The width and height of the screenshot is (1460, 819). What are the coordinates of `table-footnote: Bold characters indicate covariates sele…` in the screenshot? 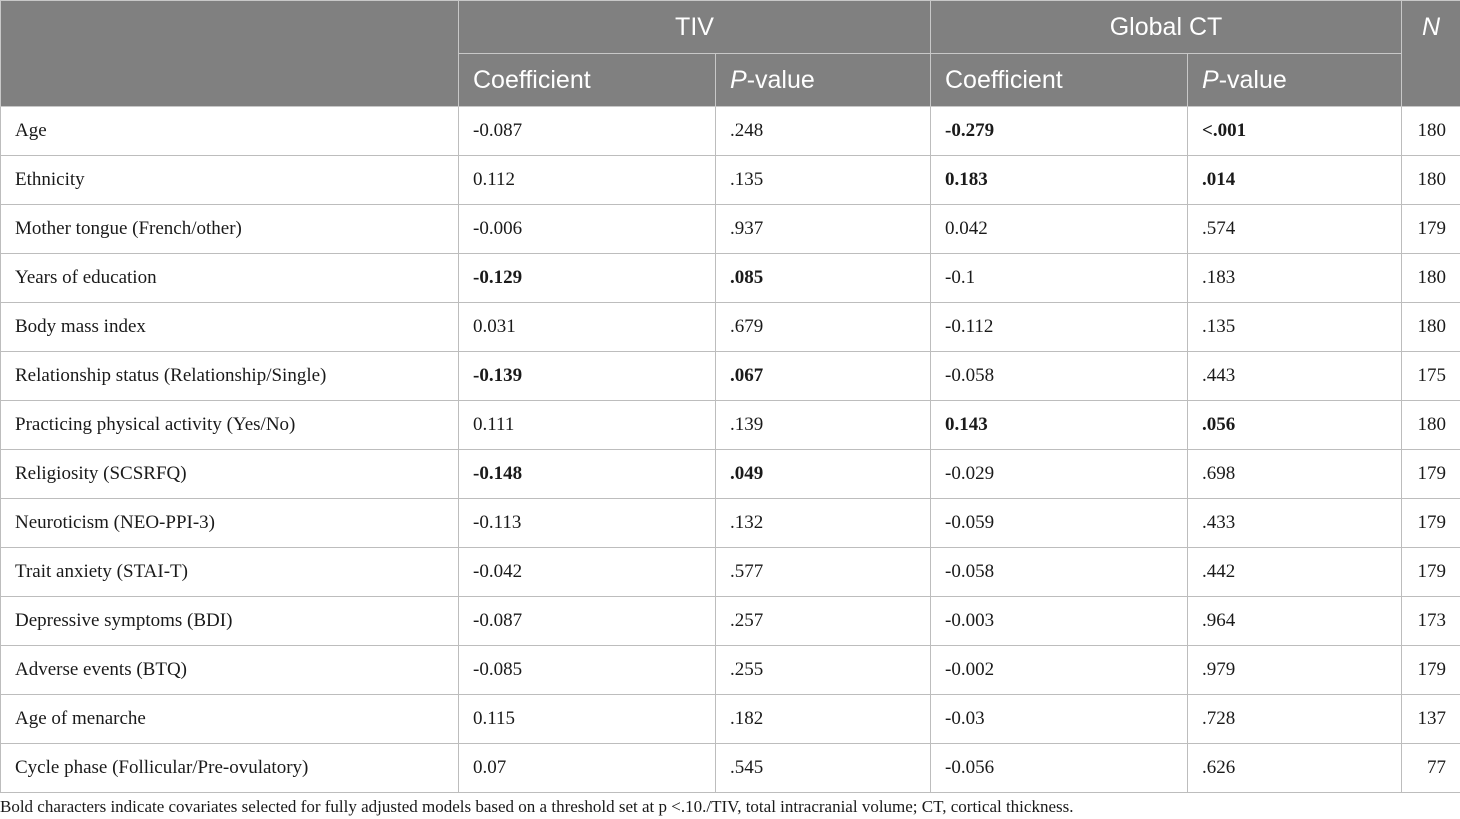 It's located at (537, 806).